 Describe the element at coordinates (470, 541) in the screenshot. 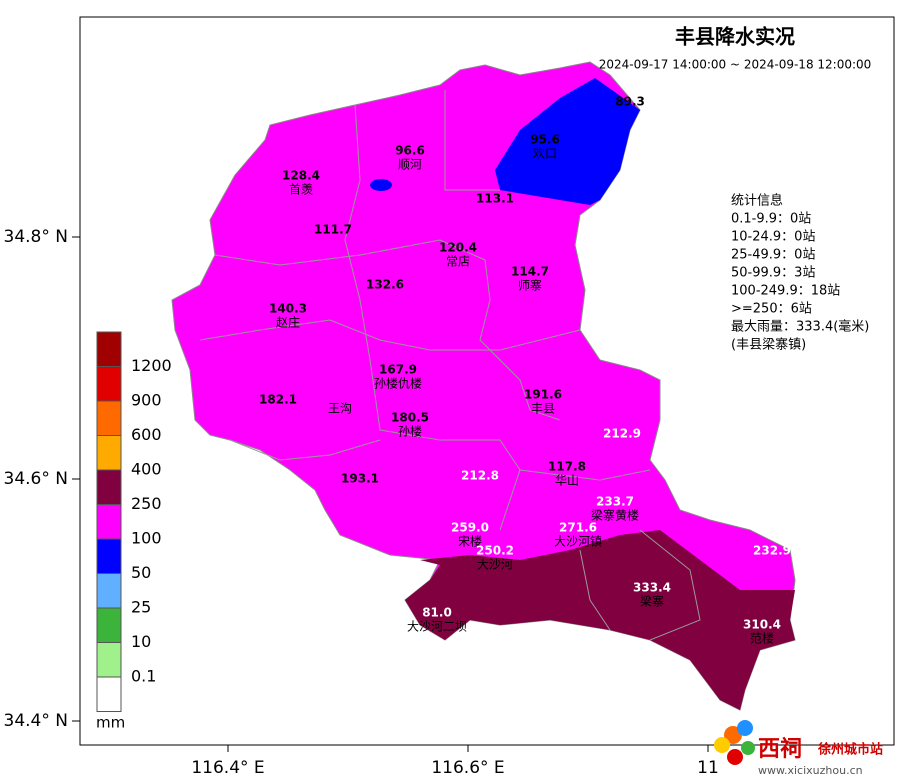

I see `station-name: 宋楼` at that location.